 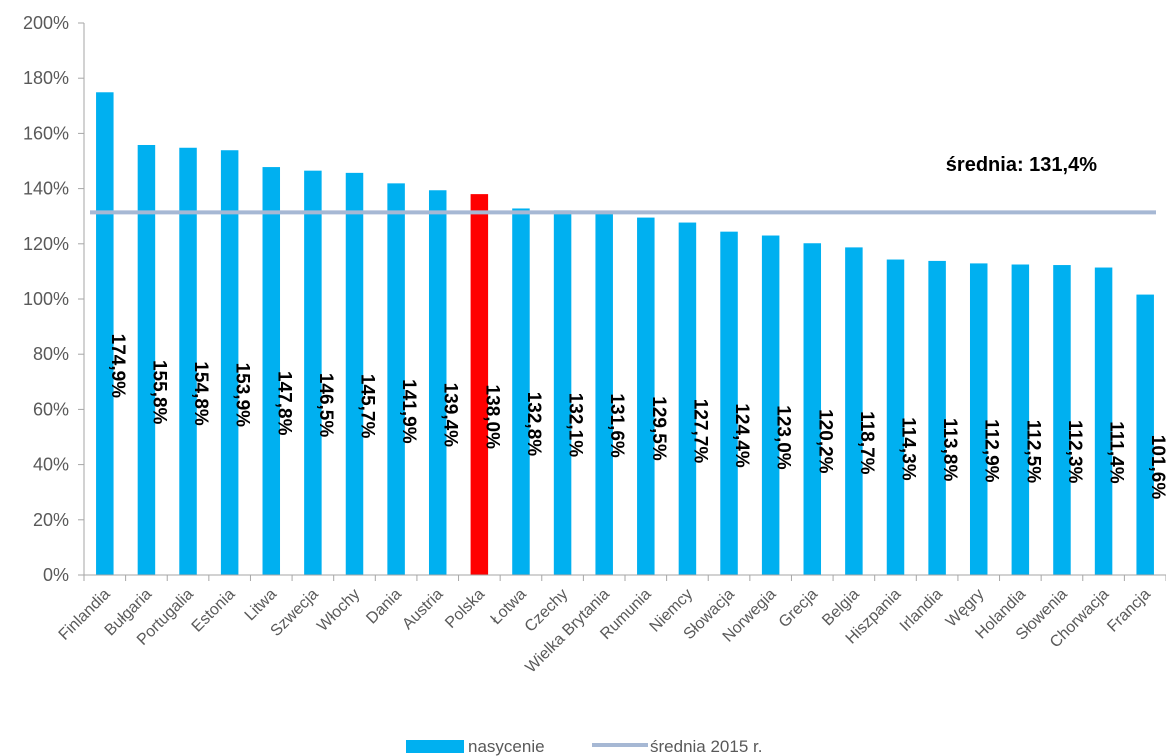 What do you see at coordinates (812, 409) in the screenshot?
I see `bar-Grecja` at bounding box center [812, 409].